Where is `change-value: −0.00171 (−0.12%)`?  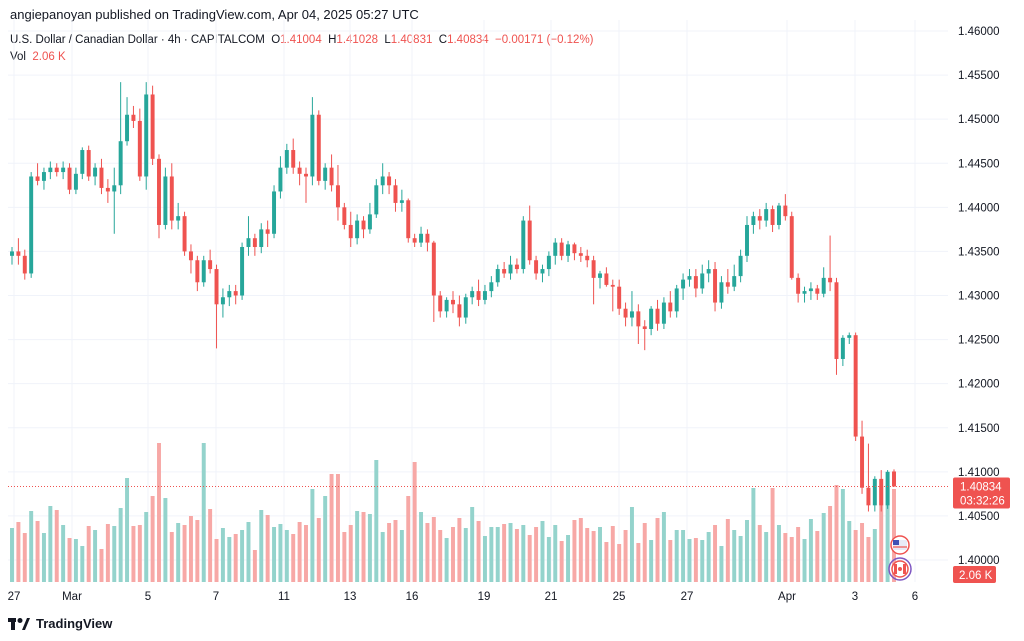 change-value: −0.00171 (−0.12%) is located at coordinates (544, 40).